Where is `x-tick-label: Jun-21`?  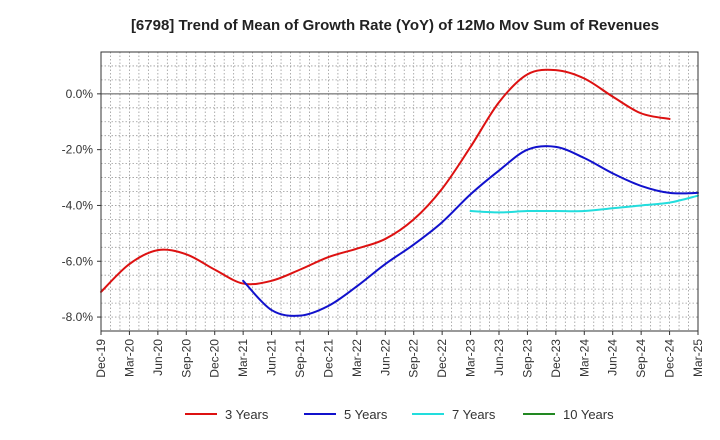
x-tick-label: Jun-21 is located at coordinates (272, 357).